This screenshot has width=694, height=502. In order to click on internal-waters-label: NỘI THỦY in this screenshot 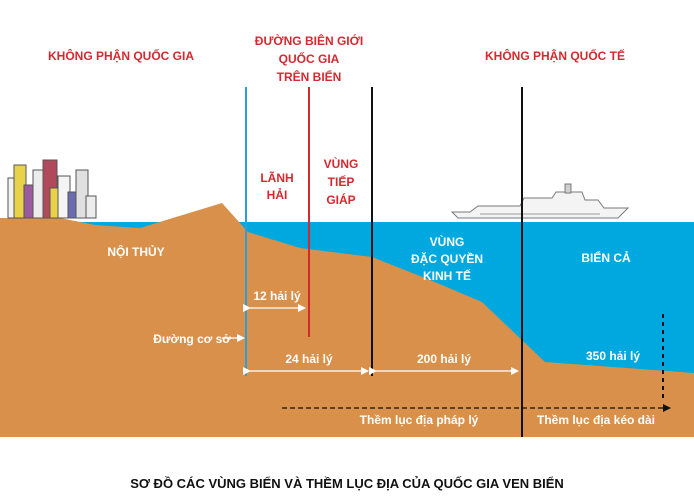, I will do `click(135, 251)`.